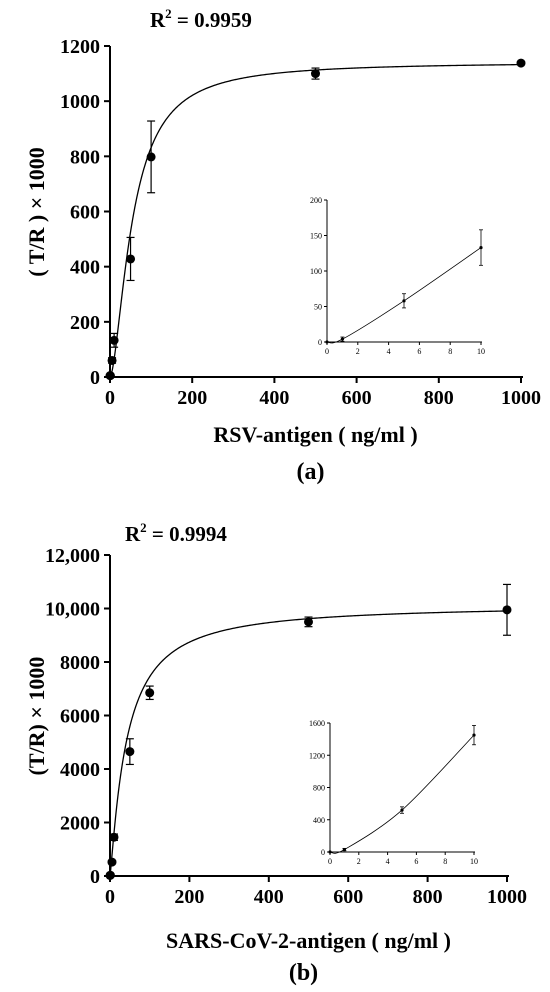  I want to click on y-tick-label: 4000, so click(80, 770).